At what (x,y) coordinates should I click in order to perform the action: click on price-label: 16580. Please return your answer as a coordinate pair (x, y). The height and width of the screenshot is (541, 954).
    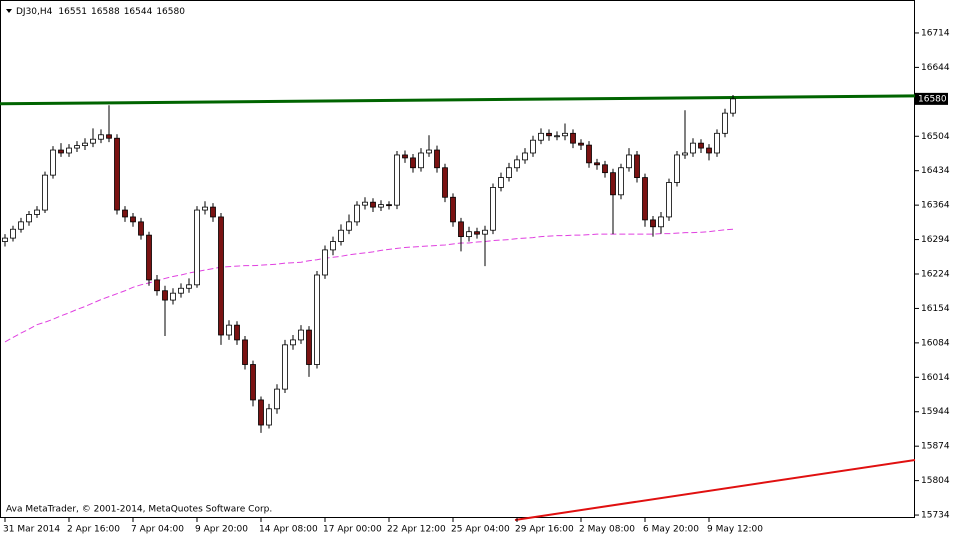
    Looking at the image, I should click on (932, 99).